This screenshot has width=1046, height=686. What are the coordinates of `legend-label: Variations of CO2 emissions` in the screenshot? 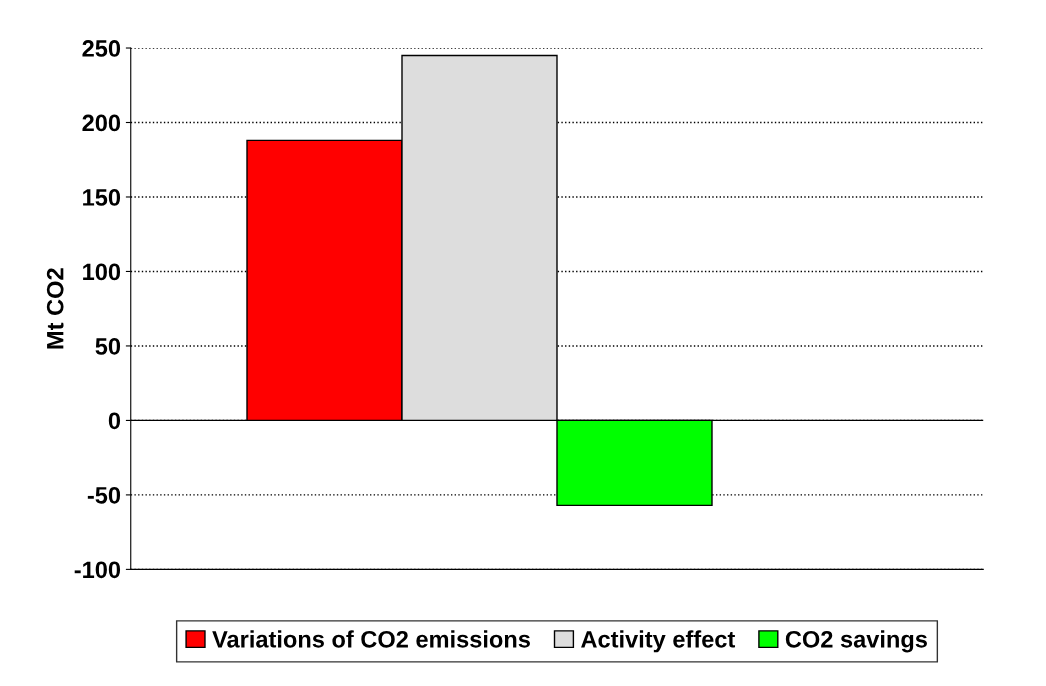 It's located at (371, 639).